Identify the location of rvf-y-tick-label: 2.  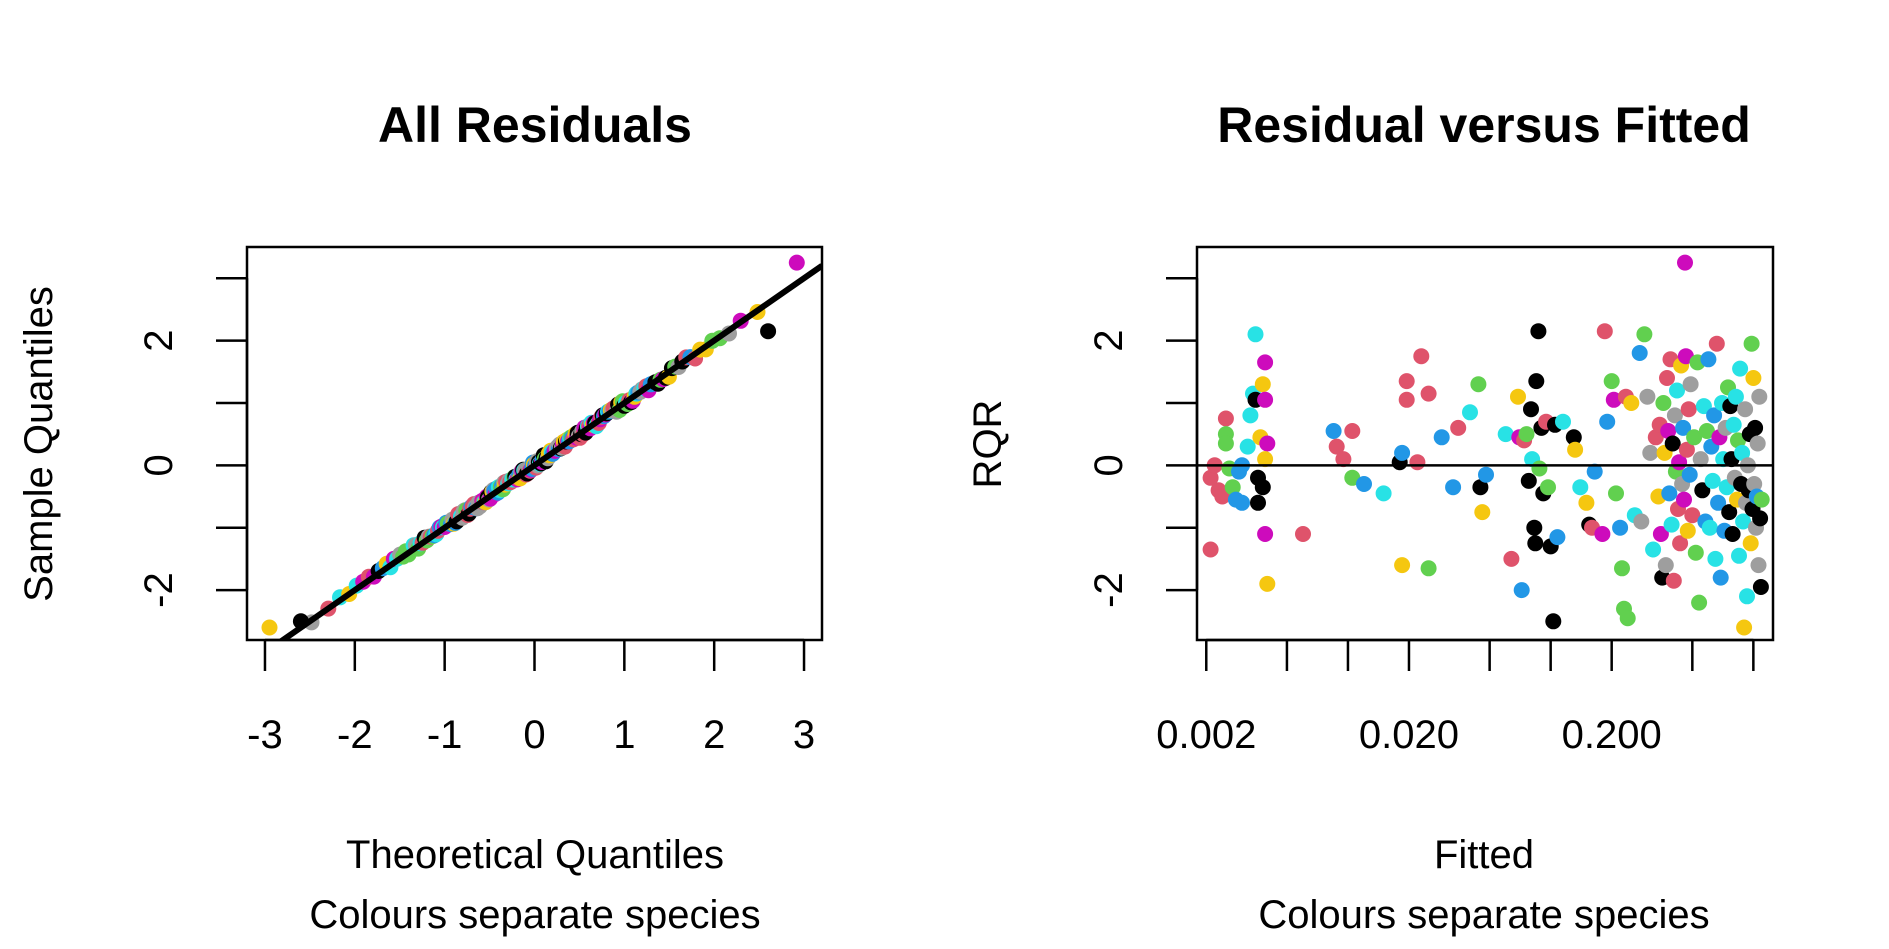
(1109, 340).